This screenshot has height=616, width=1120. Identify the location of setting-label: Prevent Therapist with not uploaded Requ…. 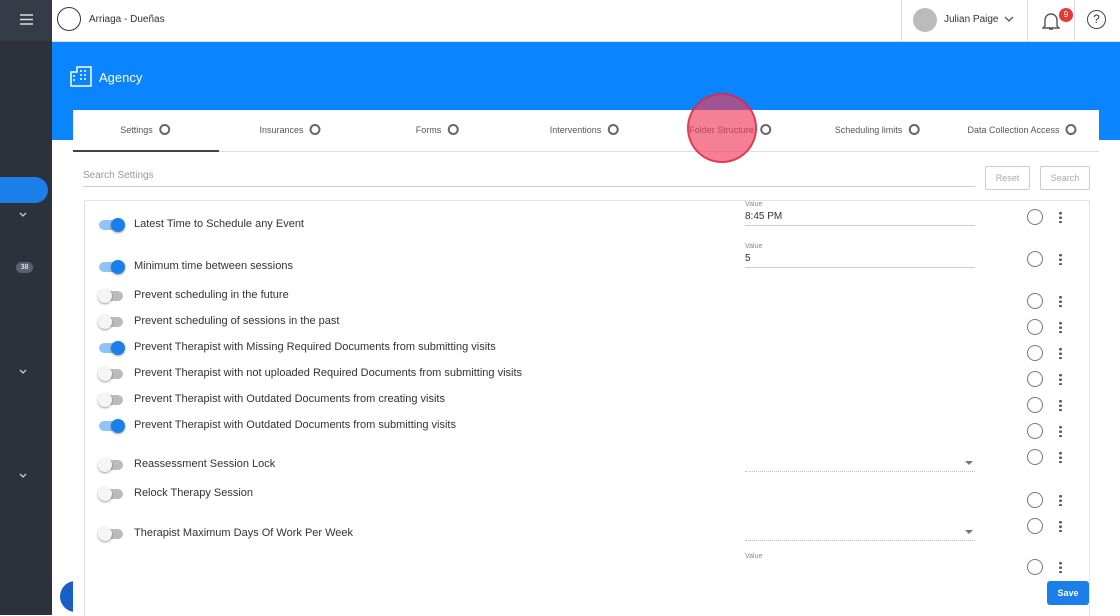
(328, 373).